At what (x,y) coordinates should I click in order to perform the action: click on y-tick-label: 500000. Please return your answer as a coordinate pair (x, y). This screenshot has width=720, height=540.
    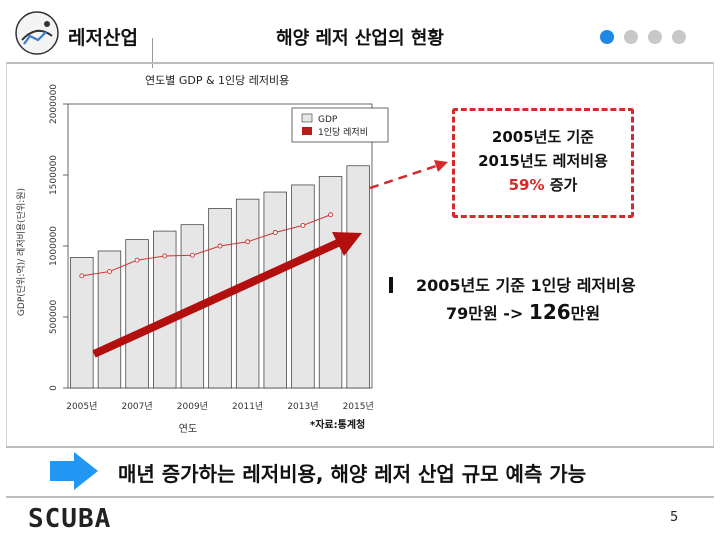
    Looking at the image, I should click on (54, 317).